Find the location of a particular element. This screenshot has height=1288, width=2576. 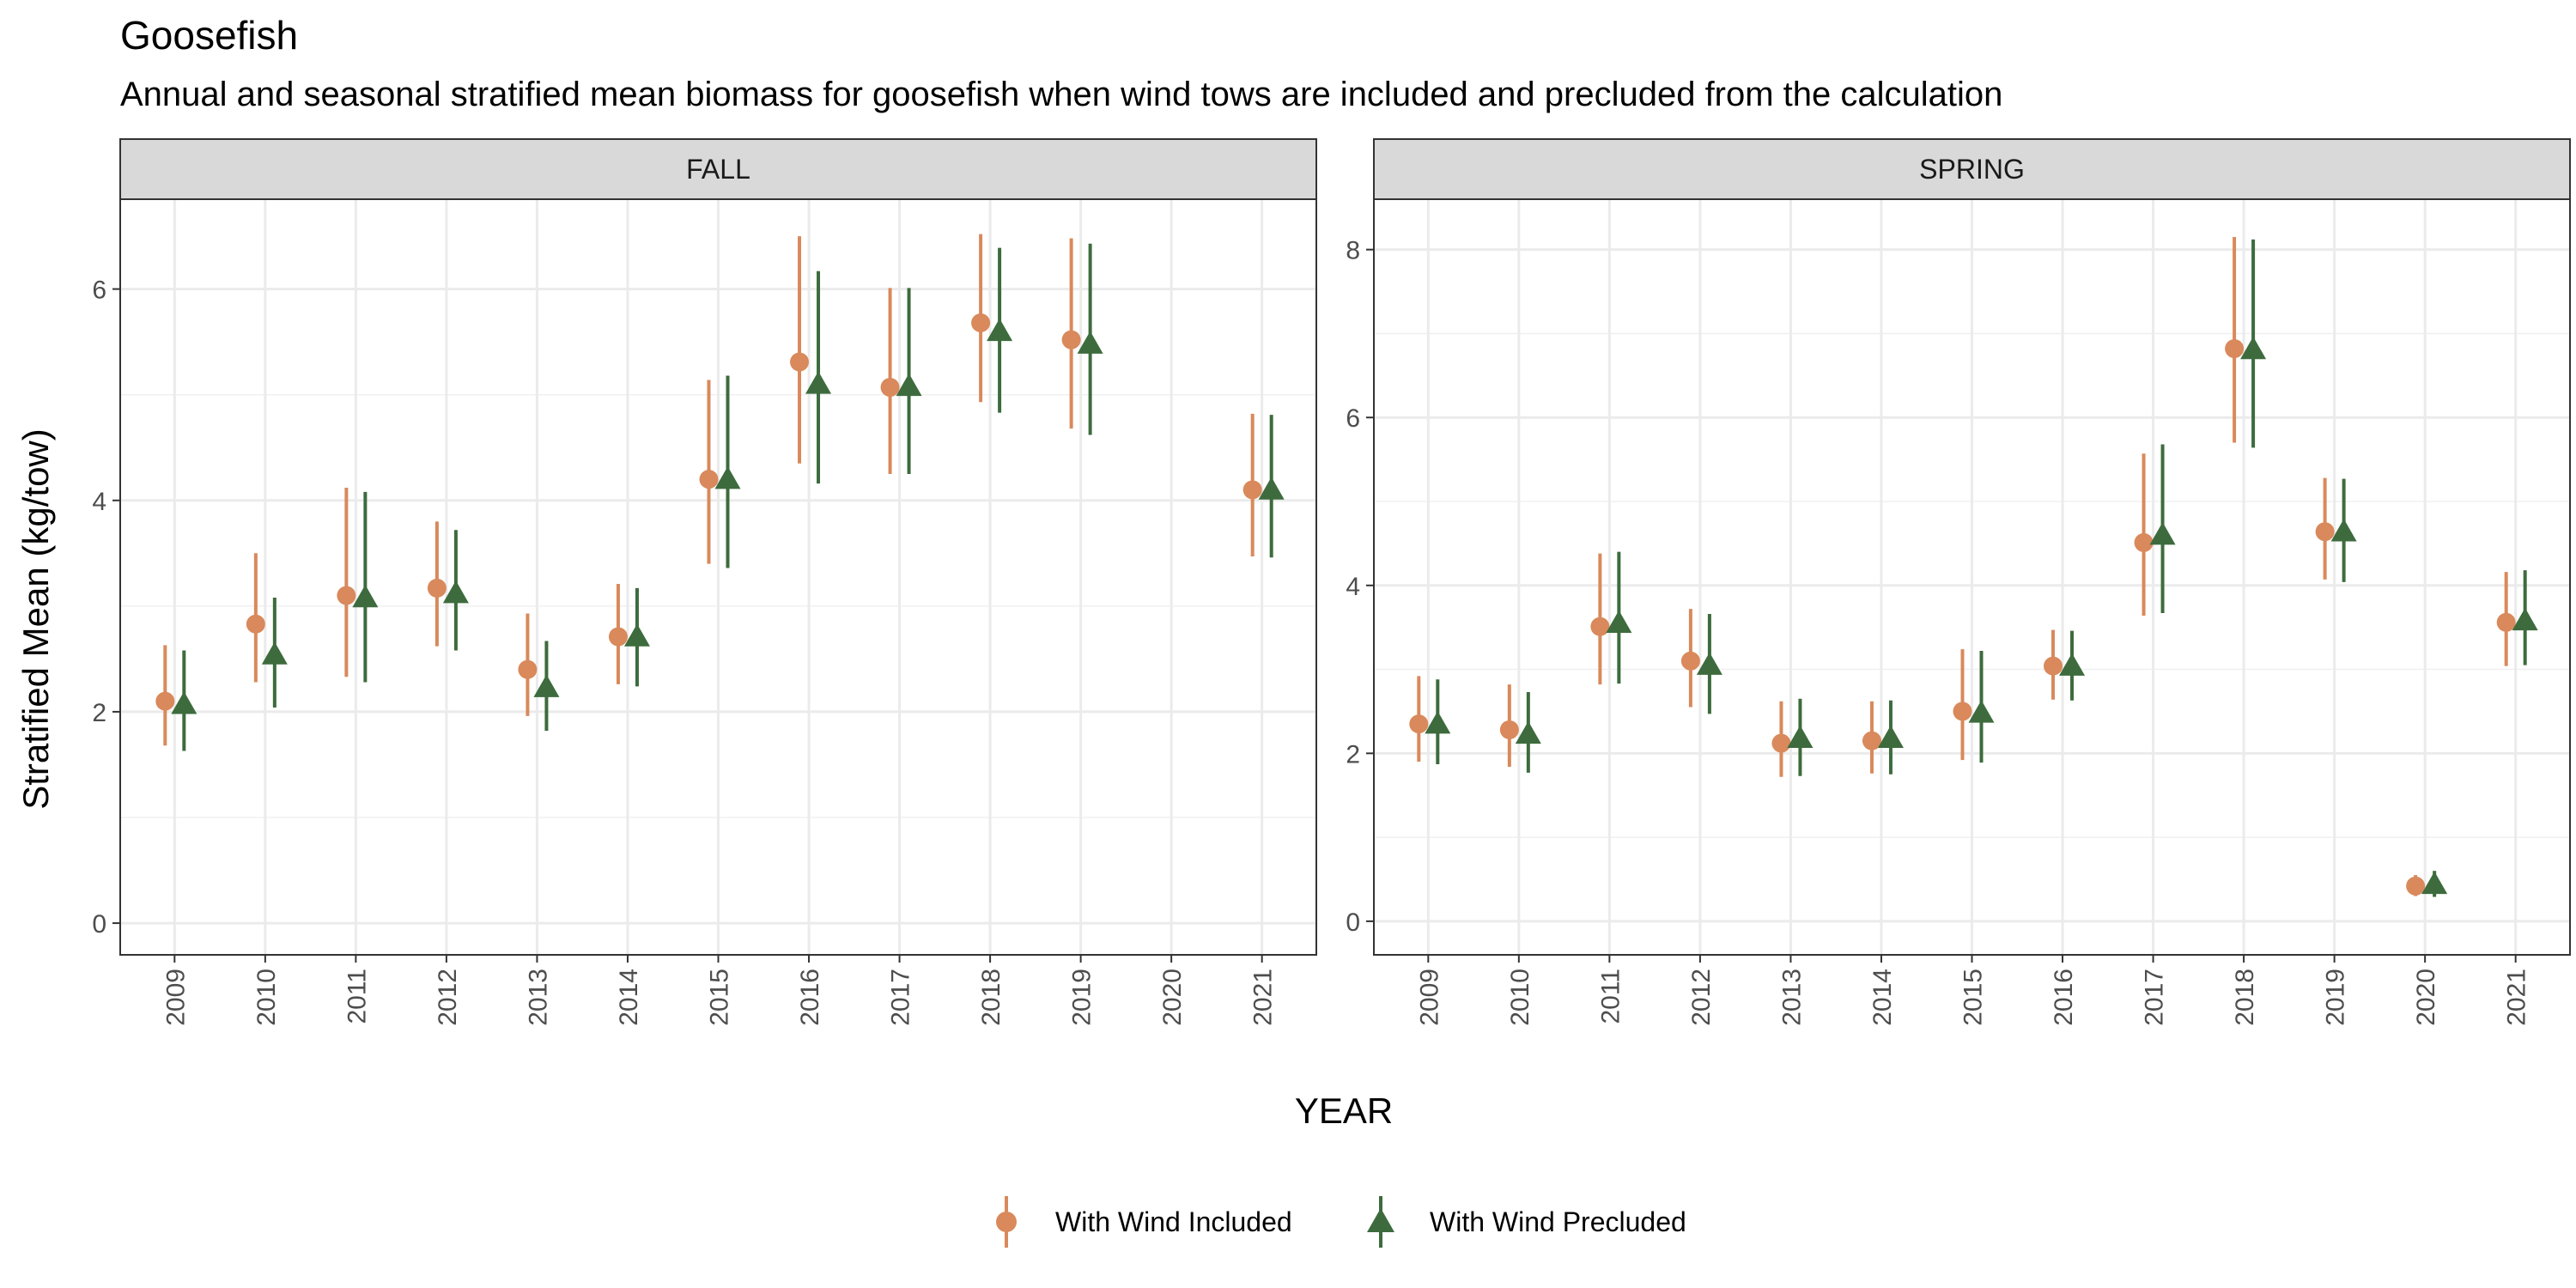

legend-label: With Wind Precluded is located at coordinates (1558, 1221).